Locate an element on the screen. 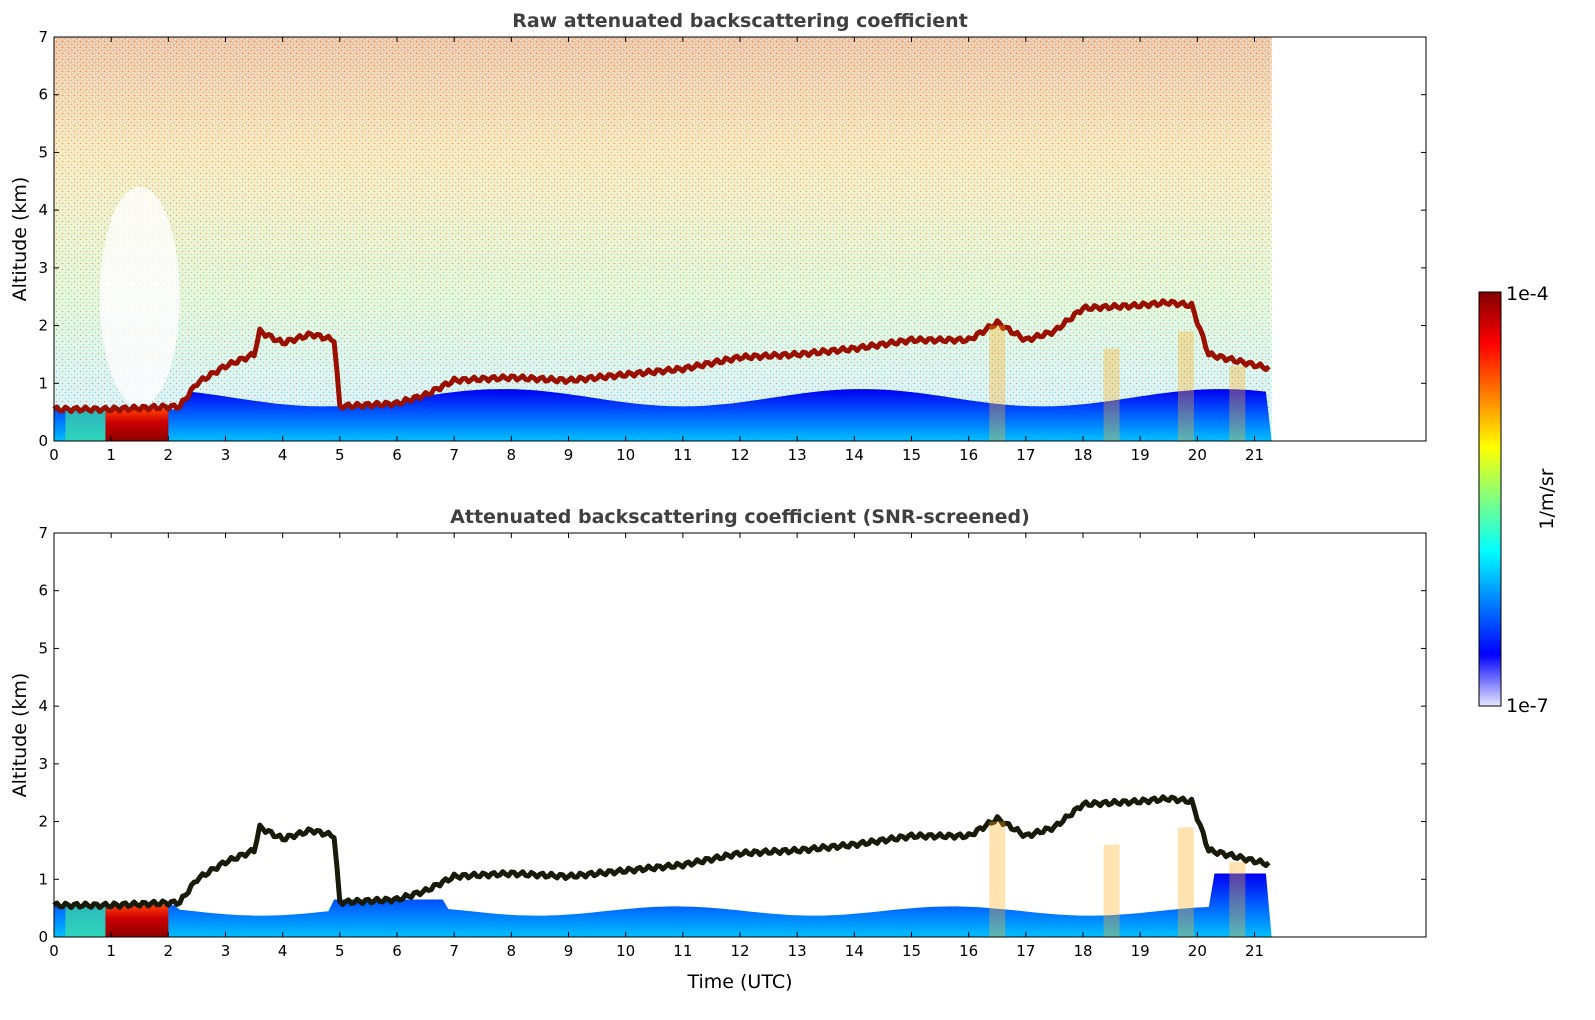  x-axis-label: Time (UTC) is located at coordinates (739, 982).